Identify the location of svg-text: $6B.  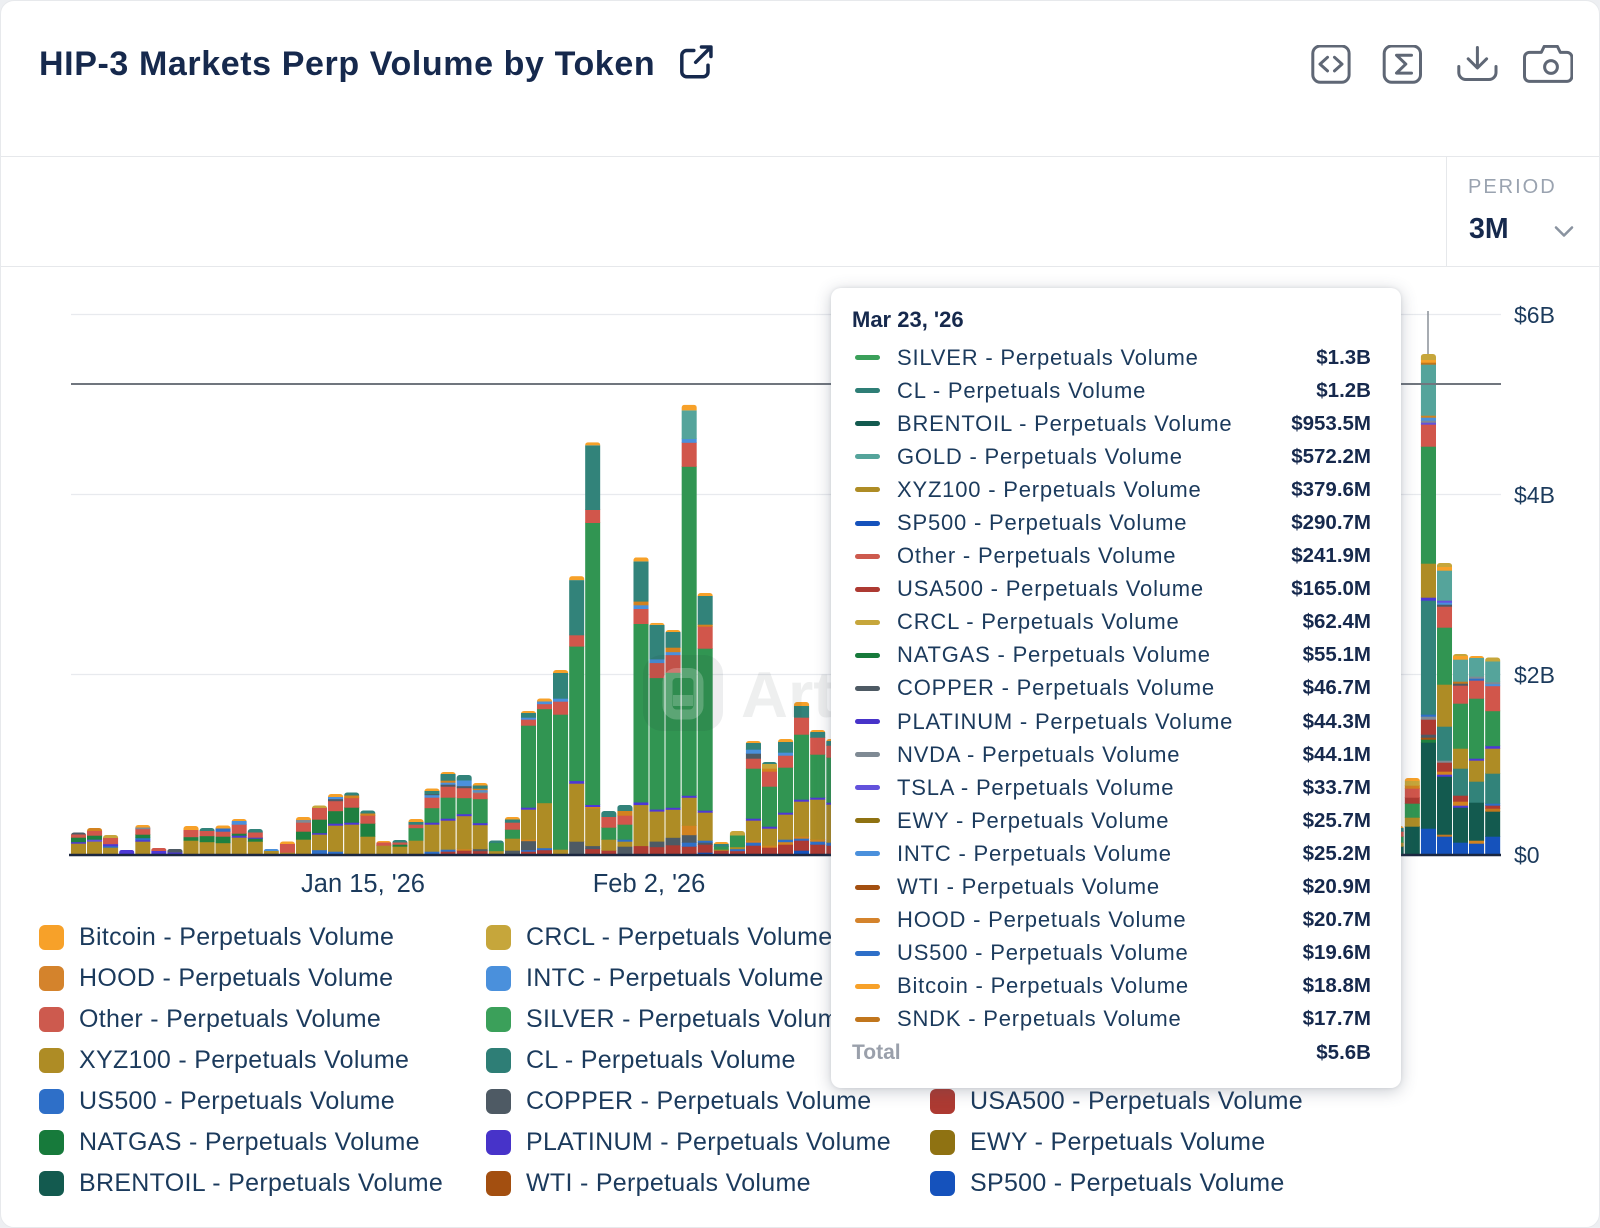
(1534, 315).